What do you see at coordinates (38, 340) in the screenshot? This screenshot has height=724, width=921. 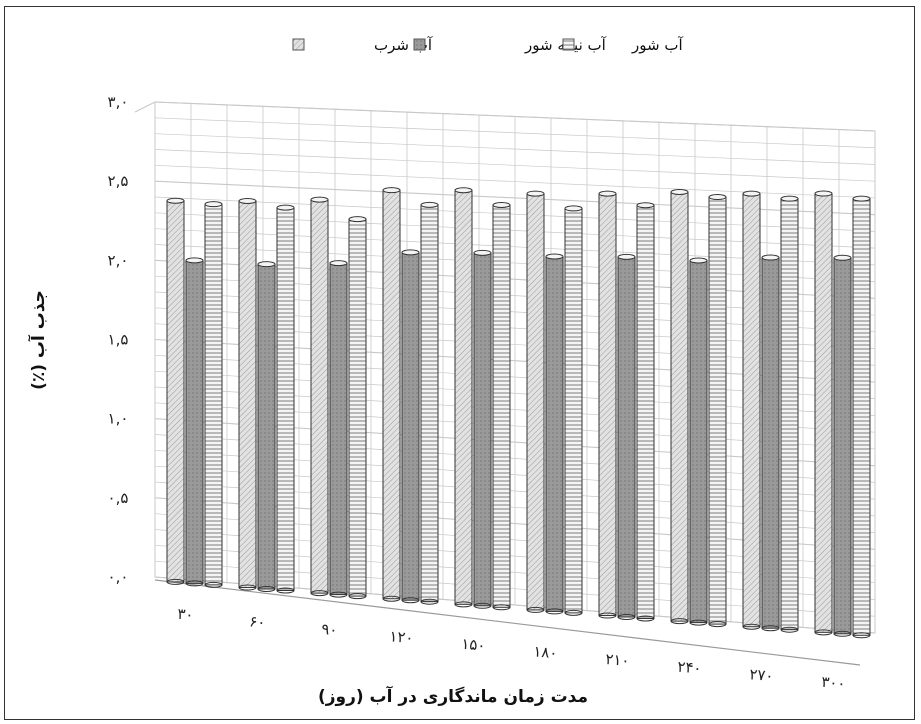 I see `y-axis-title: جذب آب (٪)` at bounding box center [38, 340].